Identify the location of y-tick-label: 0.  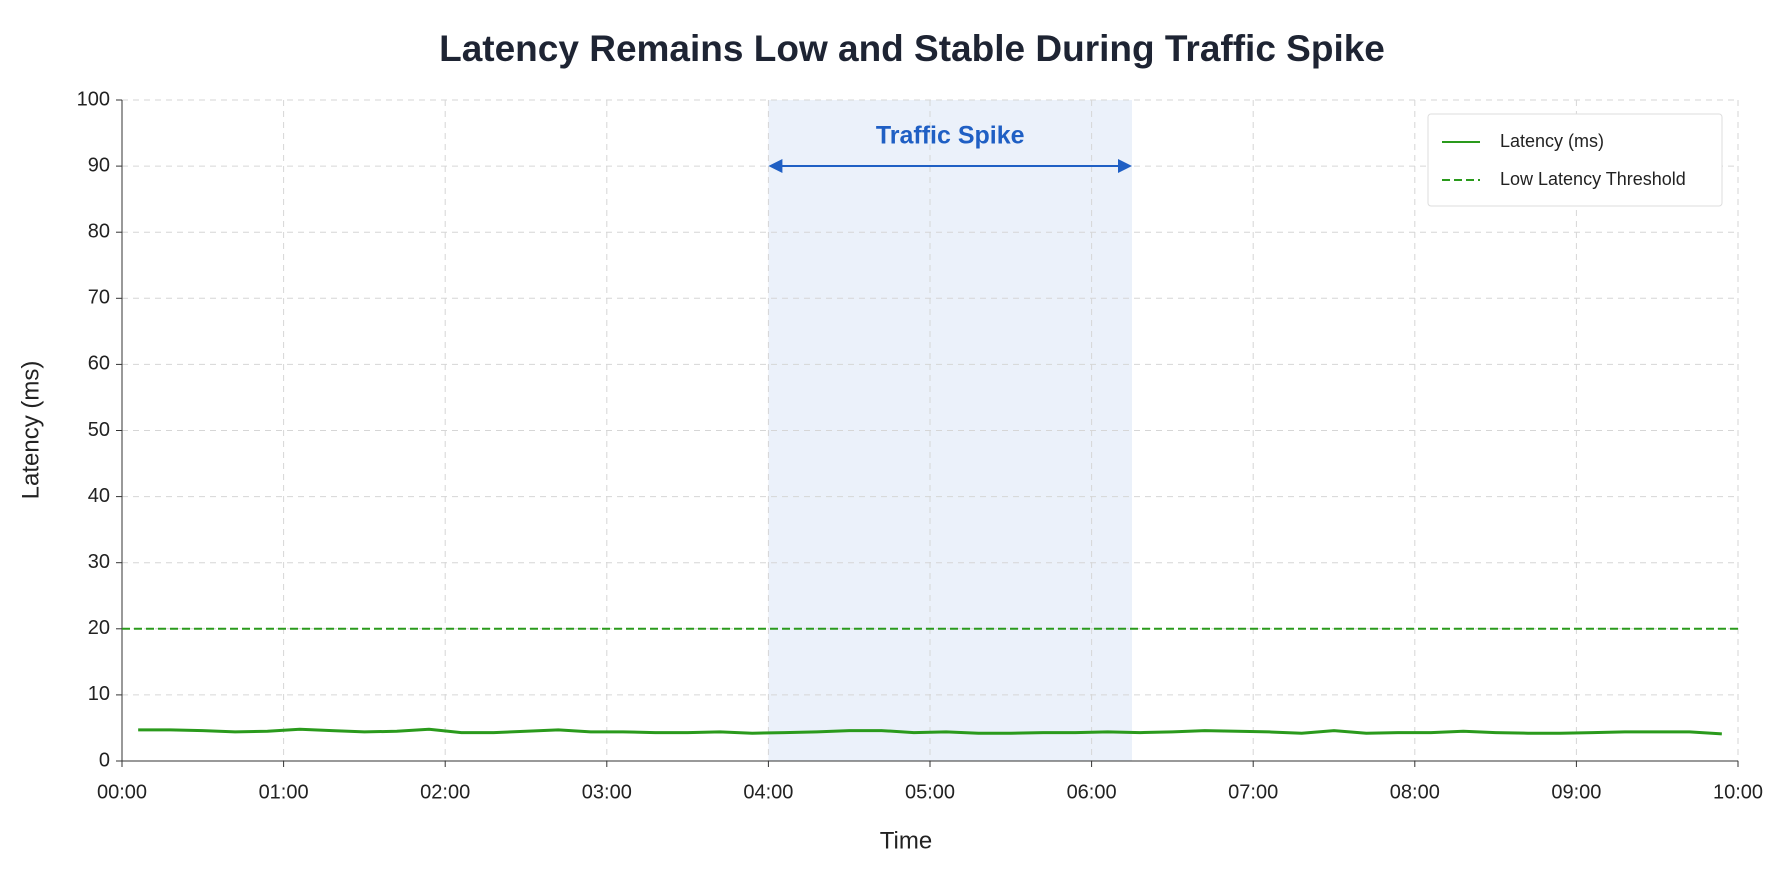
(104, 760).